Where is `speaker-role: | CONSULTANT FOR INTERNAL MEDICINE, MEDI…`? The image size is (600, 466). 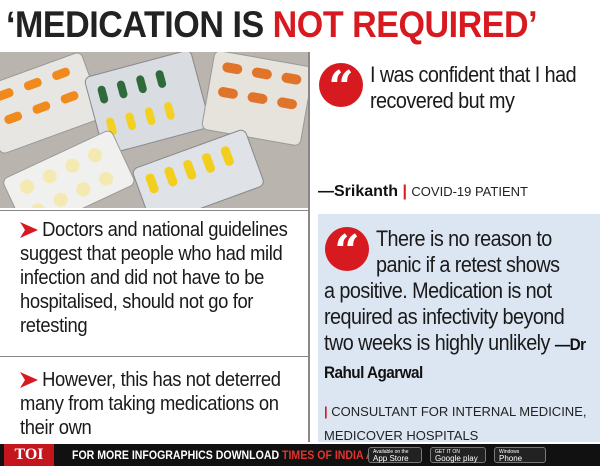
speaker-role: | CONSULTANT FOR INTERNAL MEDICINE, MEDI… is located at coordinates (455, 423).